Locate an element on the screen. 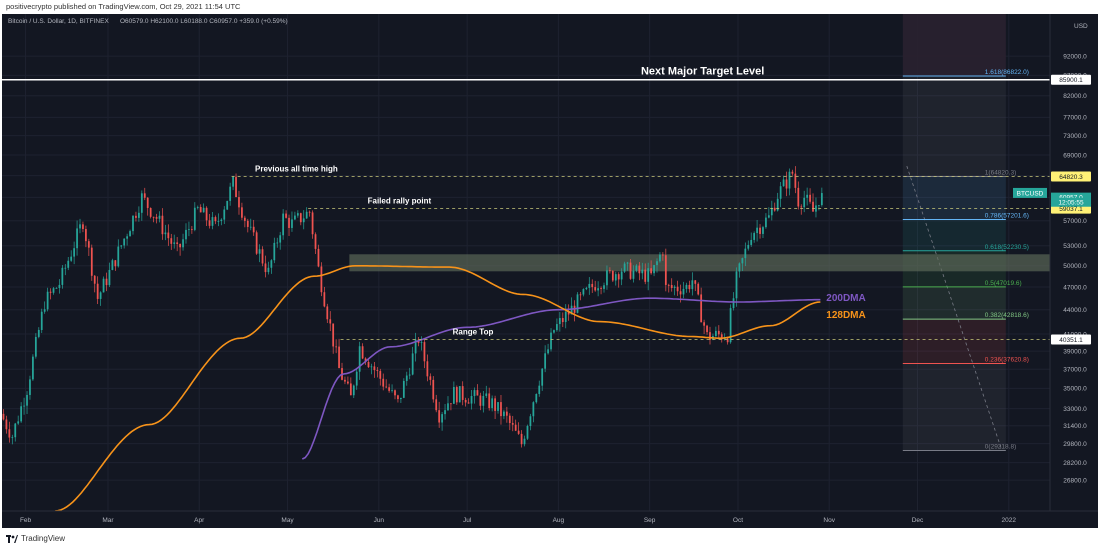 The height and width of the screenshot is (549, 1100). price-axis-level-tag is located at coordinates (1071, 176).